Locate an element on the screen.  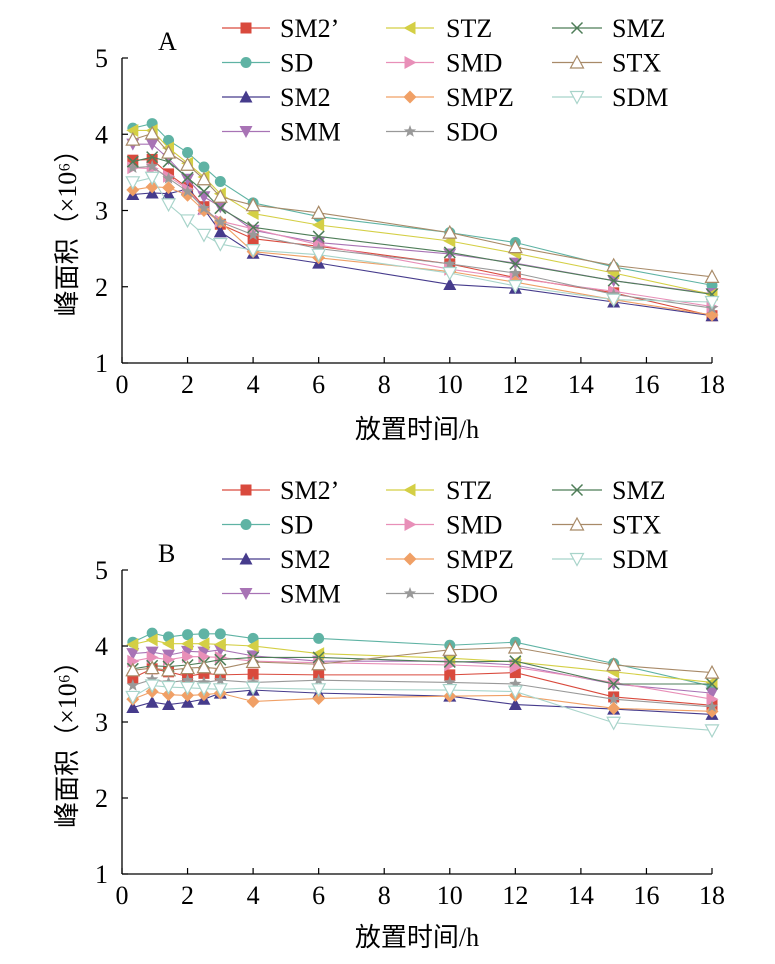
x-tick-label: 4 is located at coordinates (253, 384).